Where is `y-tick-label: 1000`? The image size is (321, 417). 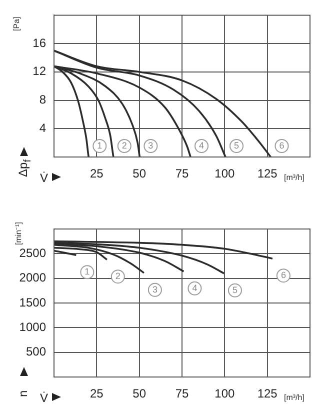 y-tick-label: 1000 is located at coordinates (32, 327).